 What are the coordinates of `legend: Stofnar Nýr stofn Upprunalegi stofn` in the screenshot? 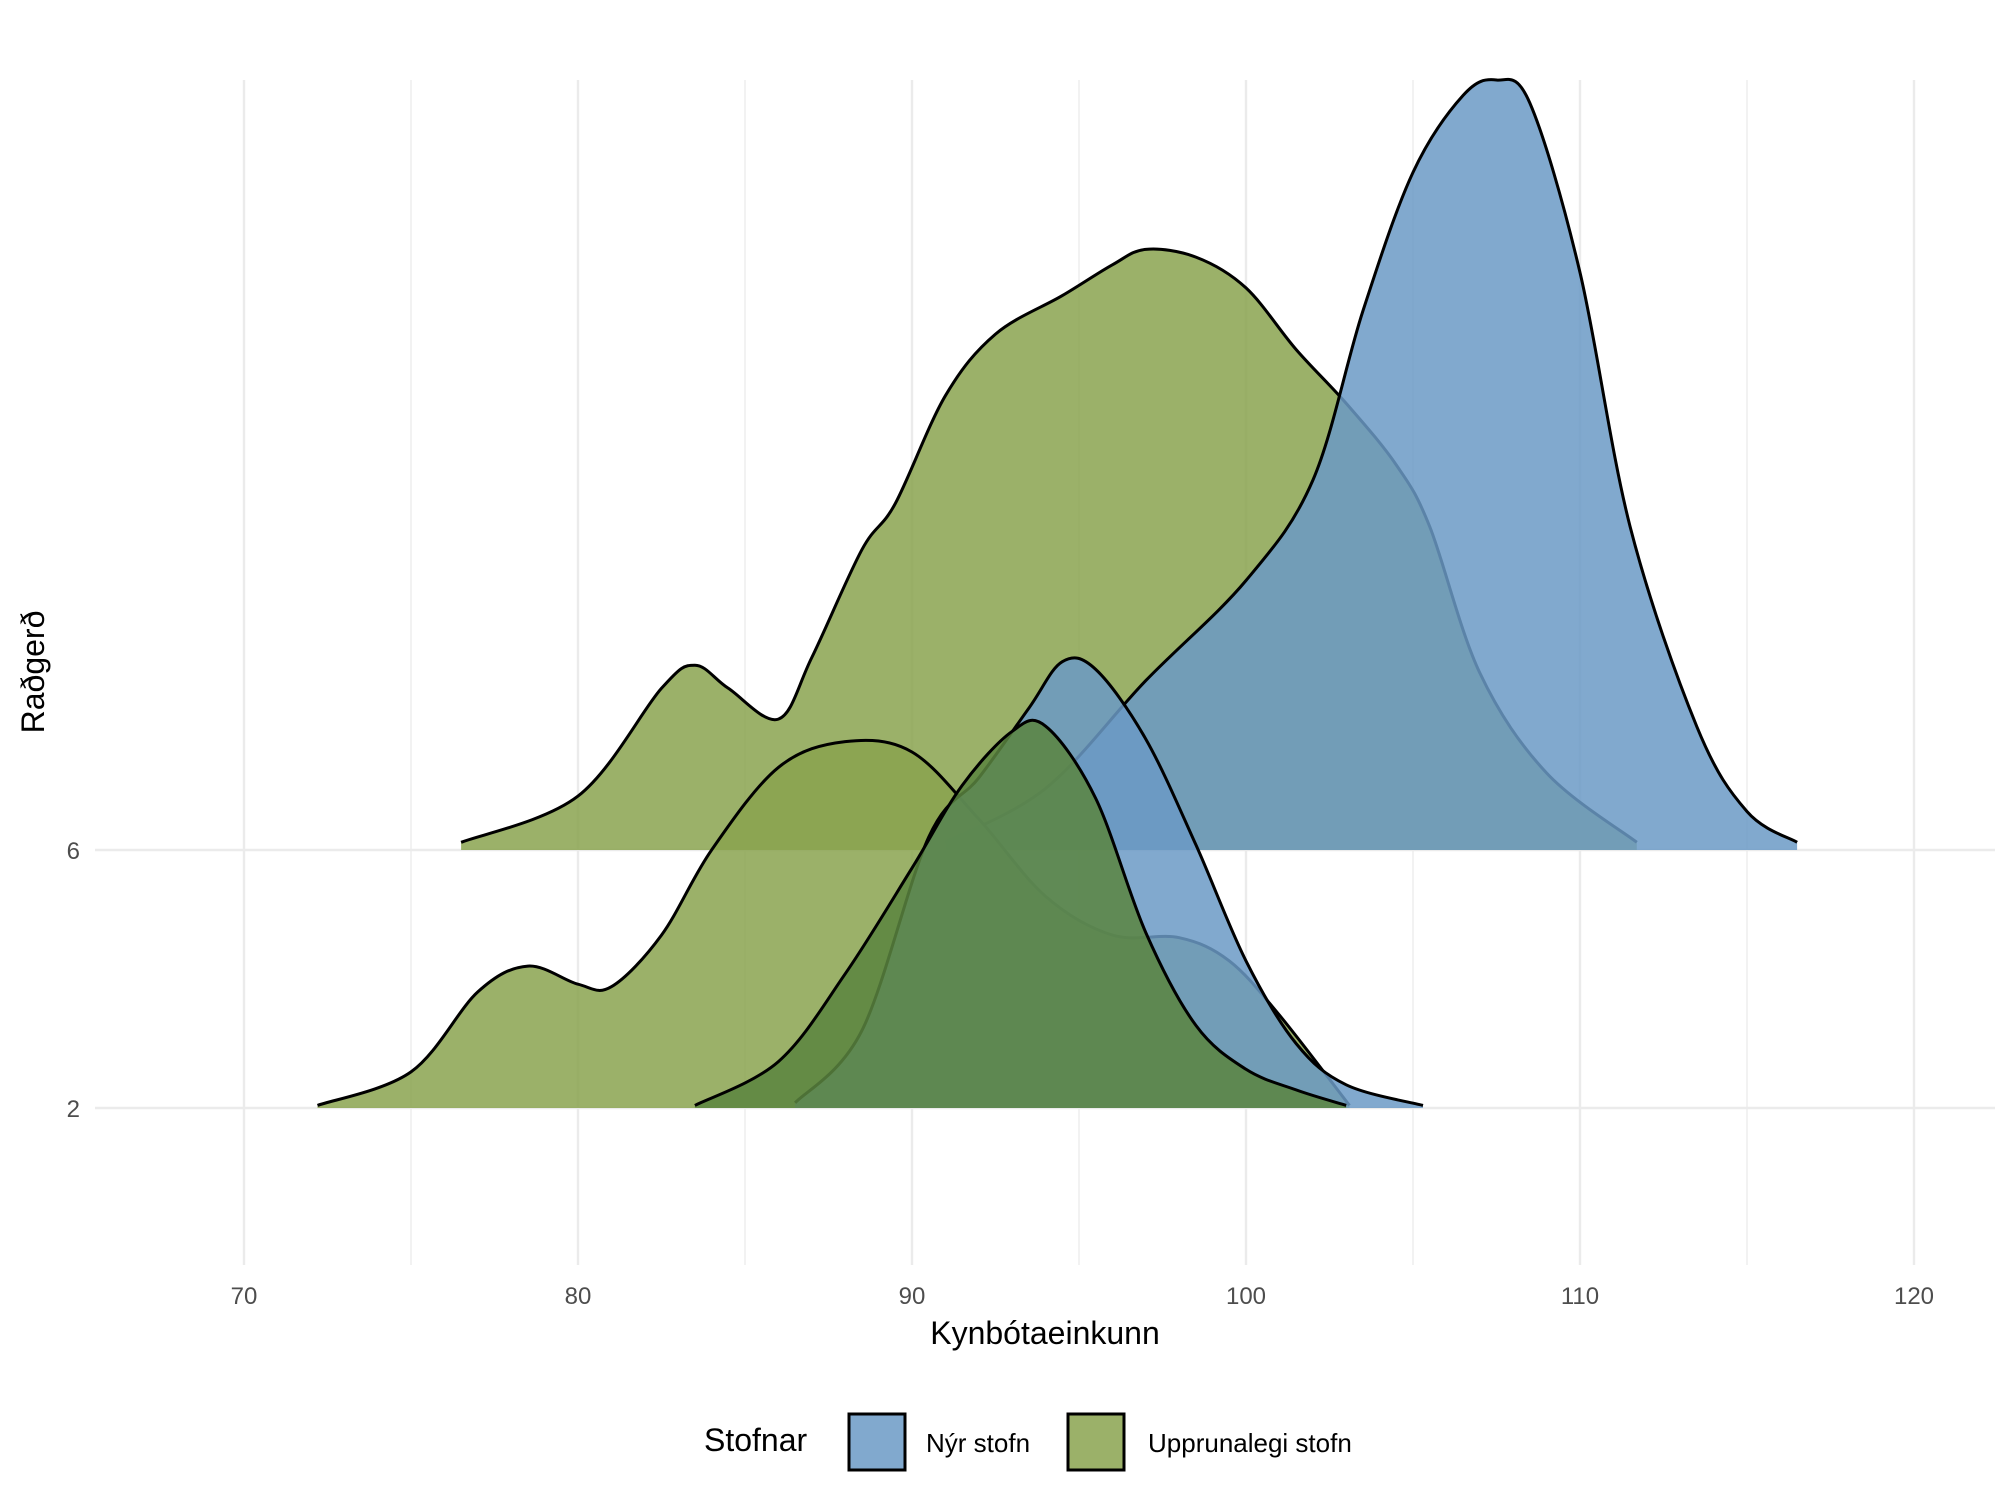 It's located at (1028, 1442).